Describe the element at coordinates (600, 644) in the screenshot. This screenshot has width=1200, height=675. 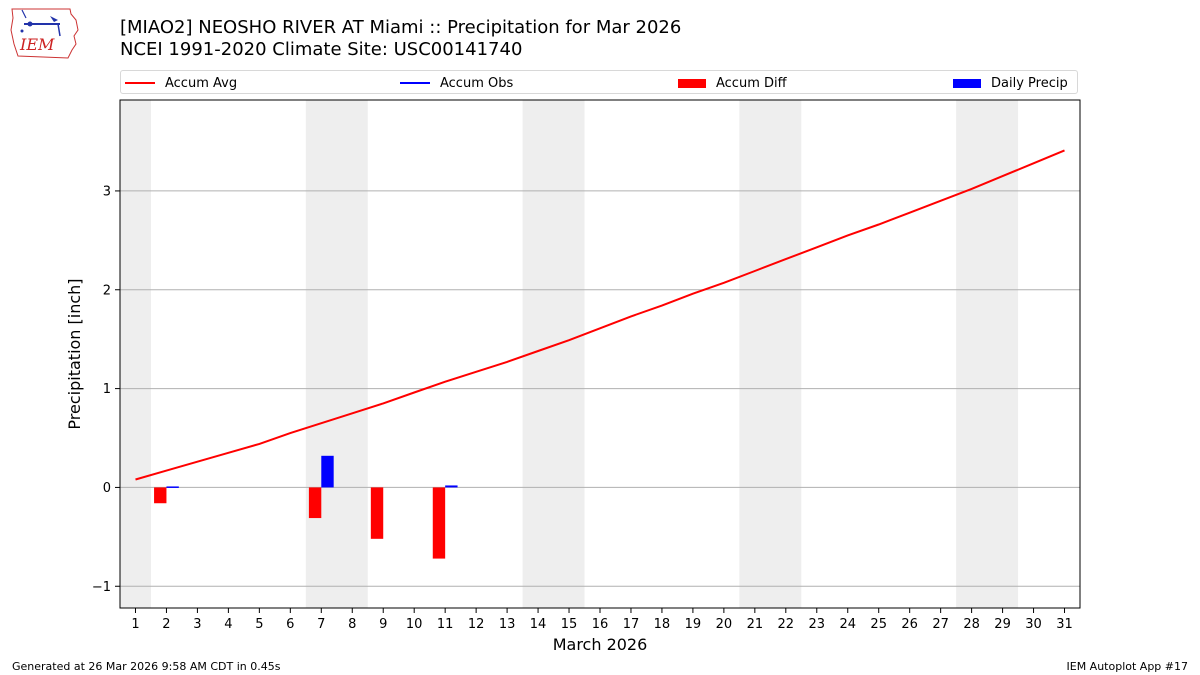
I see `x-axis-label: March 2026` at that location.